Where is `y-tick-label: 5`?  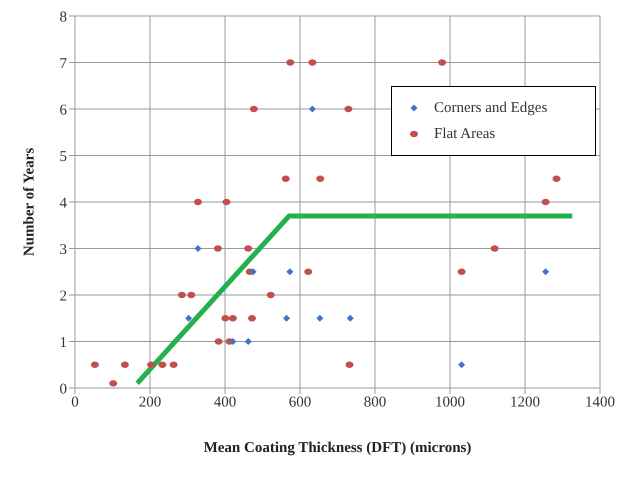
y-tick-label: 5 is located at coordinates (63, 156).